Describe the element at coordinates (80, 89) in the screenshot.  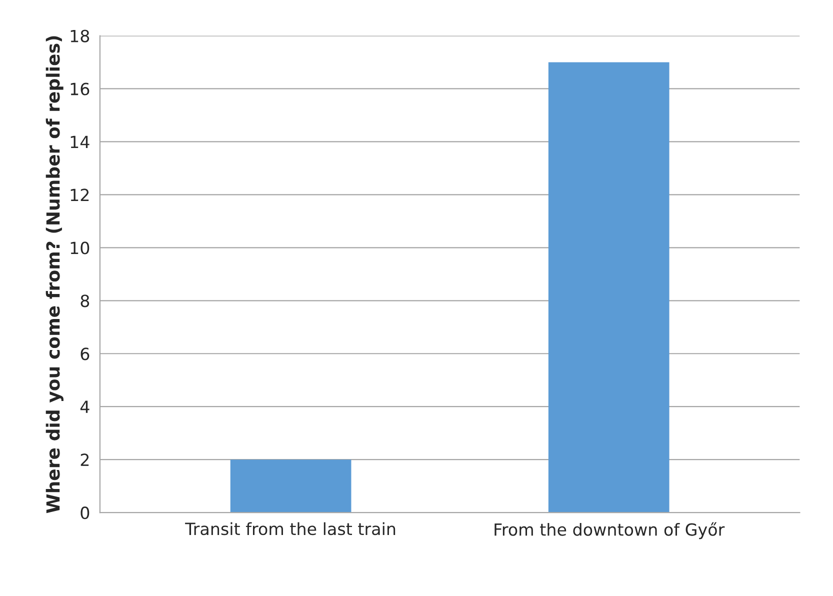
I see `y-tick-label: 16` at that location.